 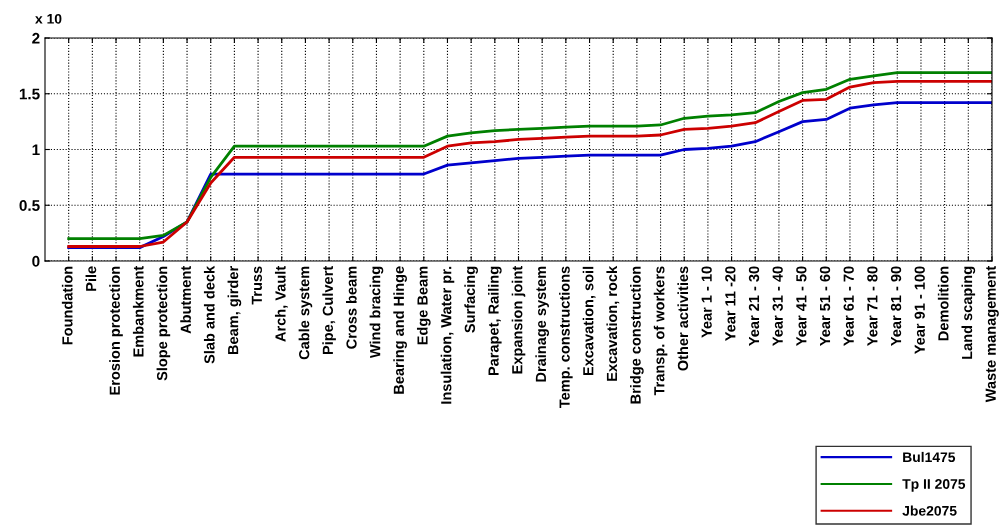 What do you see at coordinates (872, 306) in the screenshot?
I see `x-tick-label: Year 71 - 80` at bounding box center [872, 306].